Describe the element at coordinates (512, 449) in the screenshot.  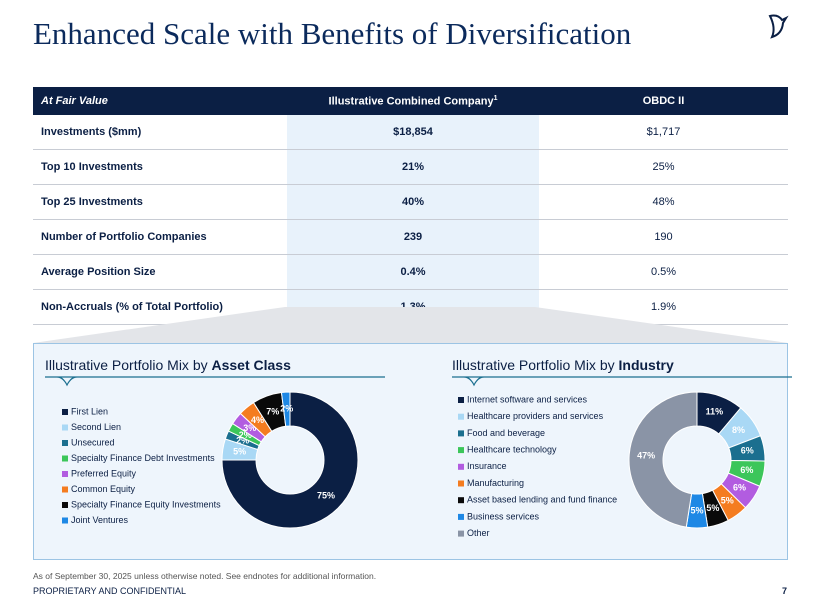
I see `legend-label: Healthcare technology` at that location.